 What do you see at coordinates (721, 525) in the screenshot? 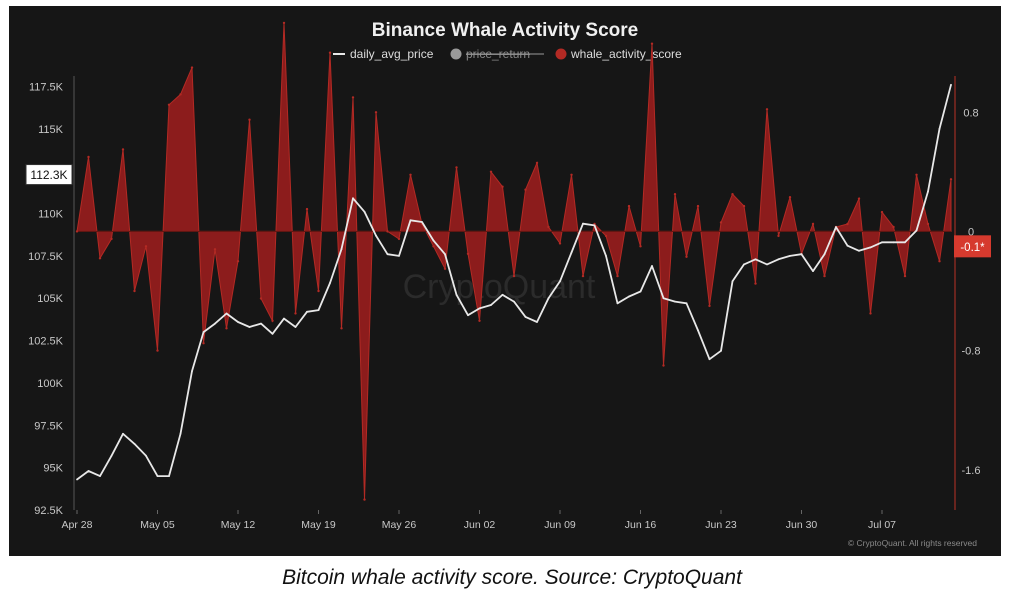
I see `x-tick-label: Jun 23` at bounding box center [721, 525].